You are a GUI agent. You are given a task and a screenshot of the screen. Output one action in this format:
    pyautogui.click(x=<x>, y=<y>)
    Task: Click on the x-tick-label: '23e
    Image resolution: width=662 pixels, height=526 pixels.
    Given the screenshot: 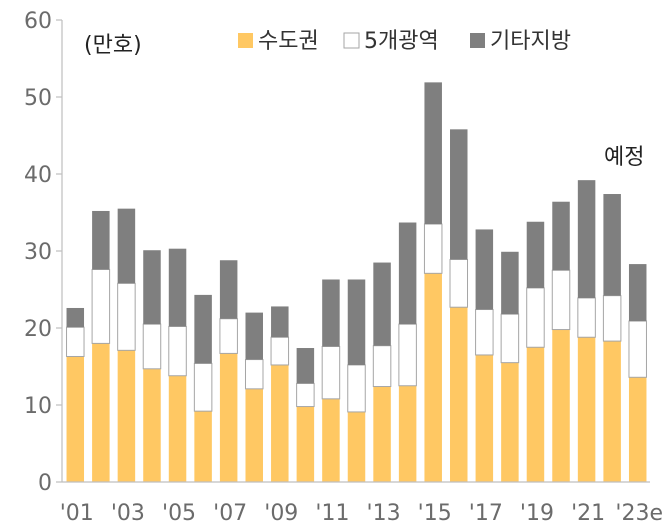 What is the action you would take?
    pyautogui.click(x=638, y=513)
    